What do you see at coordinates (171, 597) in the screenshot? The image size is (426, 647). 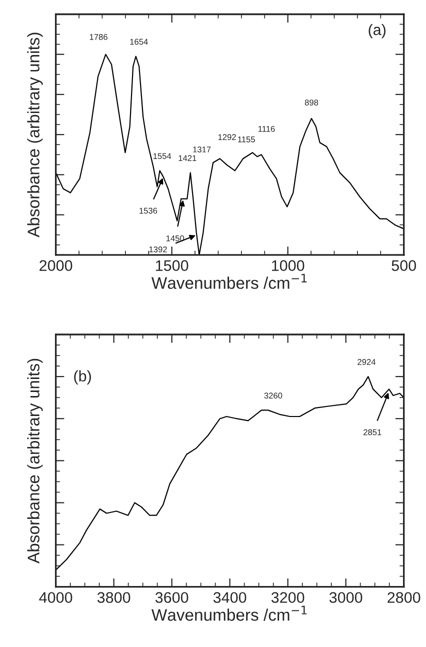 I see `x-tick-label: 3600` at bounding box center [171, 597].